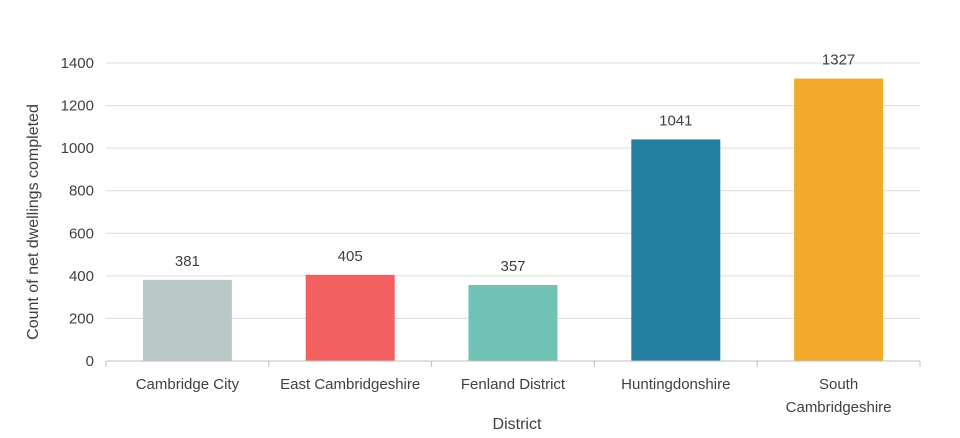 This screenshot has height=438, width=960. I want to click on y-tick-label: 400, so click(81, 276).